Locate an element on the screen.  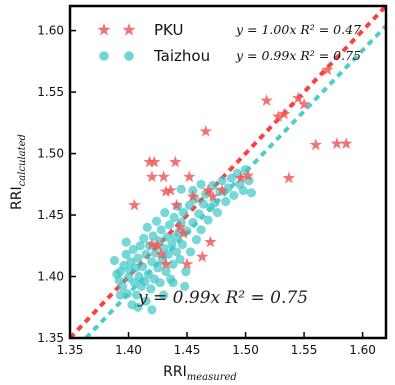
legend-pku-marker is located at coordinates (116, 29).